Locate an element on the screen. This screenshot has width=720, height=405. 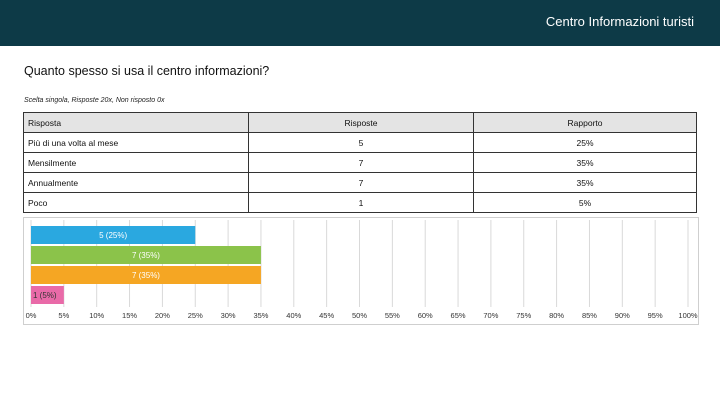
x-tick-label: 75% is located at coordinates (523, 315).